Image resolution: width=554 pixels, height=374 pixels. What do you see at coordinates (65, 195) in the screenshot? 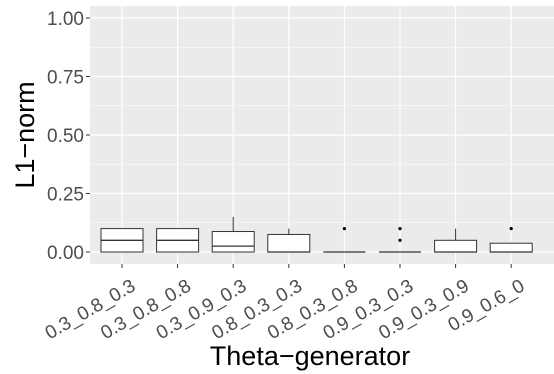
I see `y-tick-label: 0.25` at bounding box center [65, 195].